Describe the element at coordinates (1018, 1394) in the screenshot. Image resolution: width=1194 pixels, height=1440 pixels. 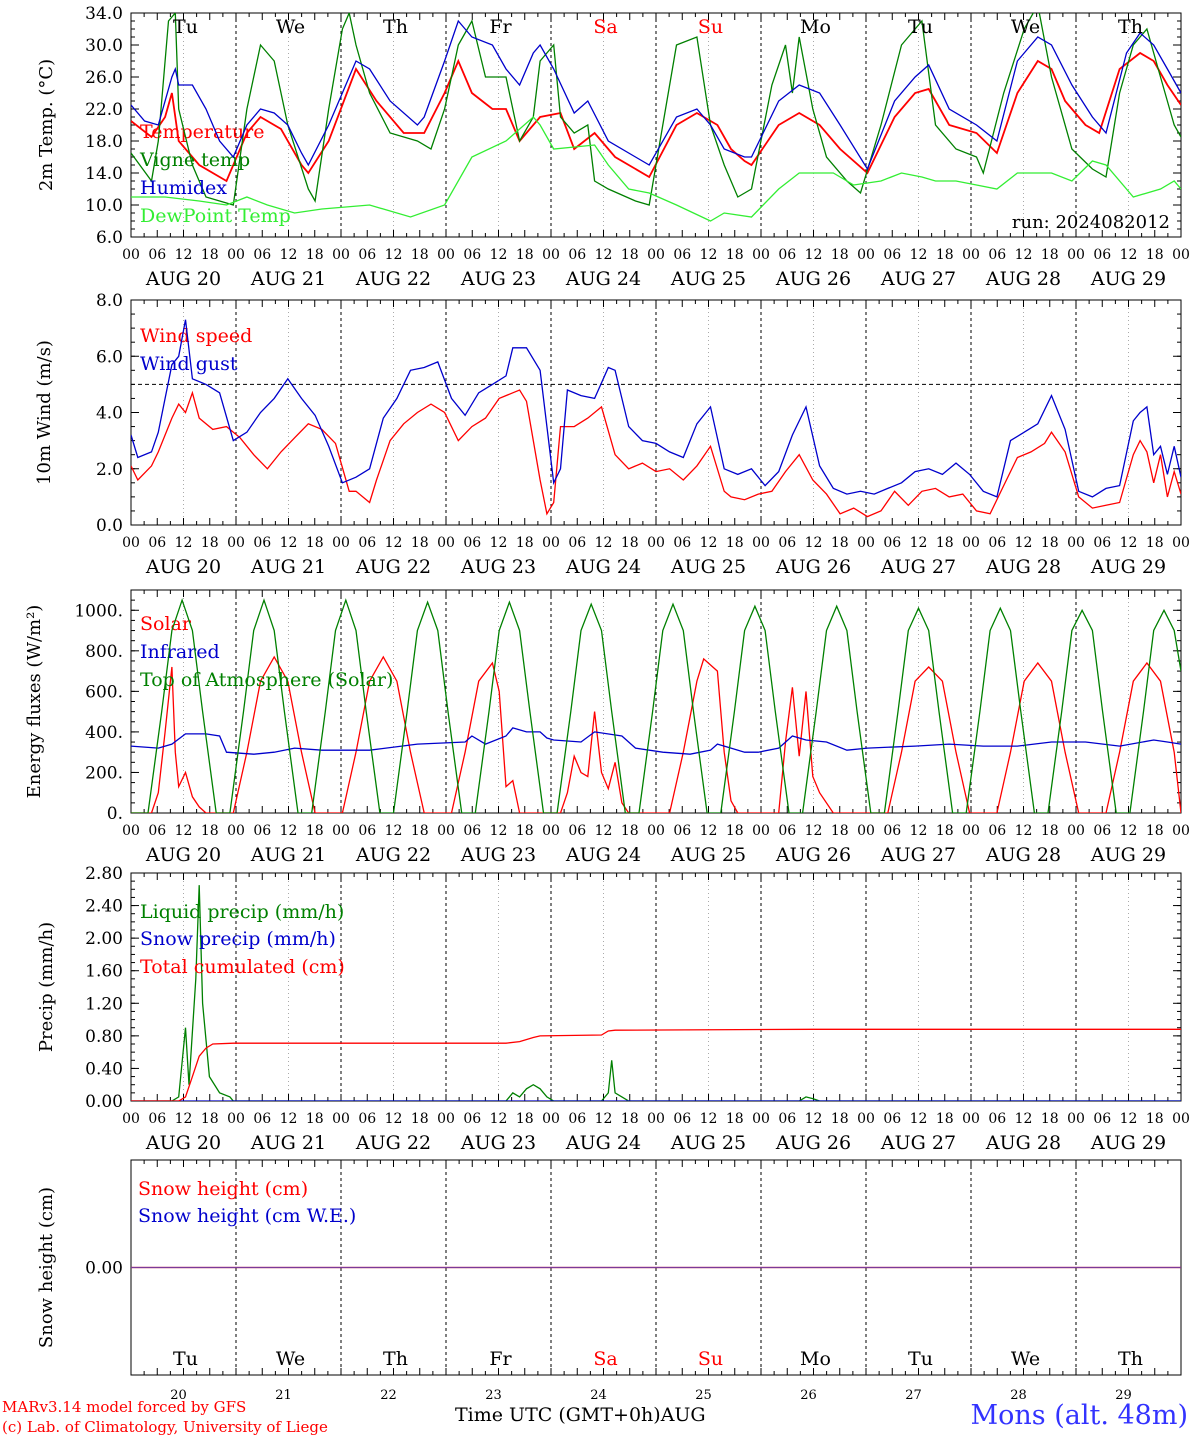
I see `day-number-label: 28` at that location.